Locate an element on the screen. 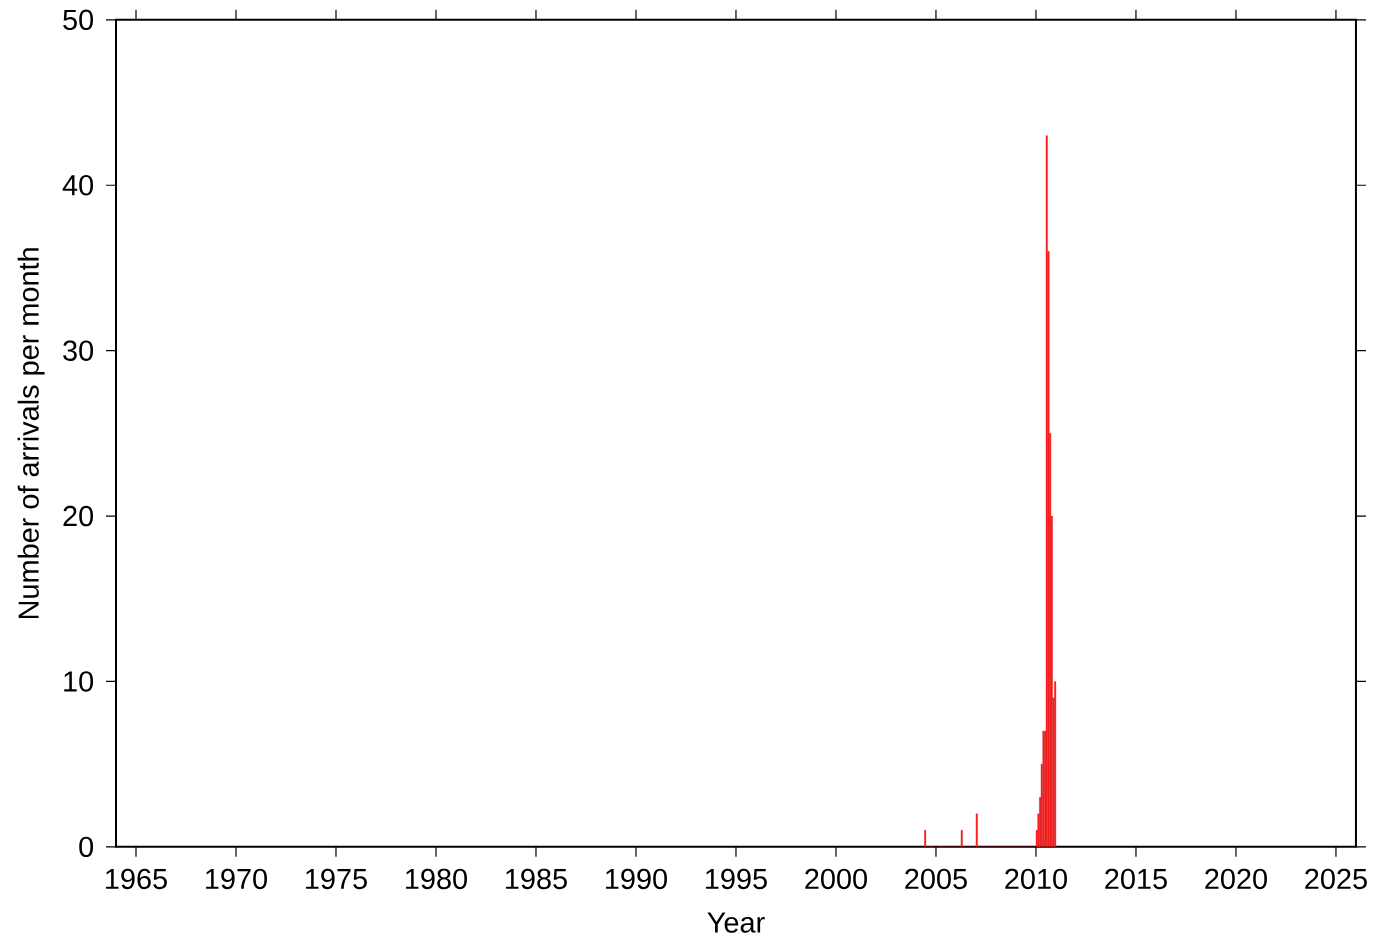 The width and height of the screenshot is (1382, 950). x-axis-title: Year is located at coordinates (736, 922).